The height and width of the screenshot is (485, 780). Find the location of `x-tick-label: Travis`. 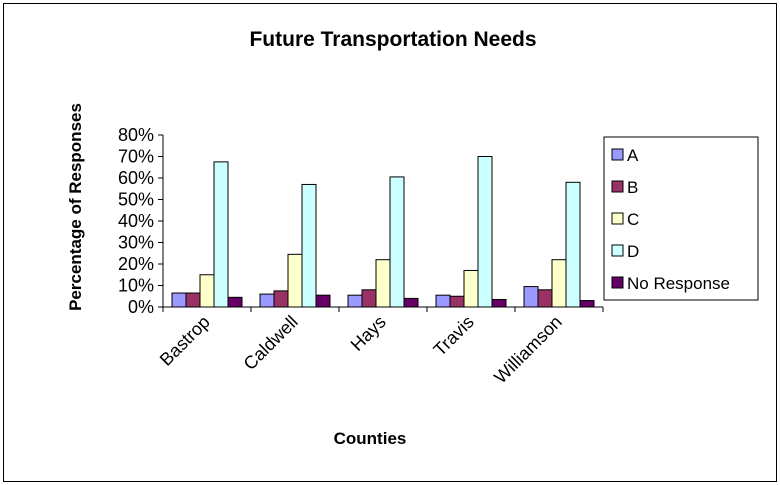

x-tick-label: Travis is located at coordinates (454, 336).